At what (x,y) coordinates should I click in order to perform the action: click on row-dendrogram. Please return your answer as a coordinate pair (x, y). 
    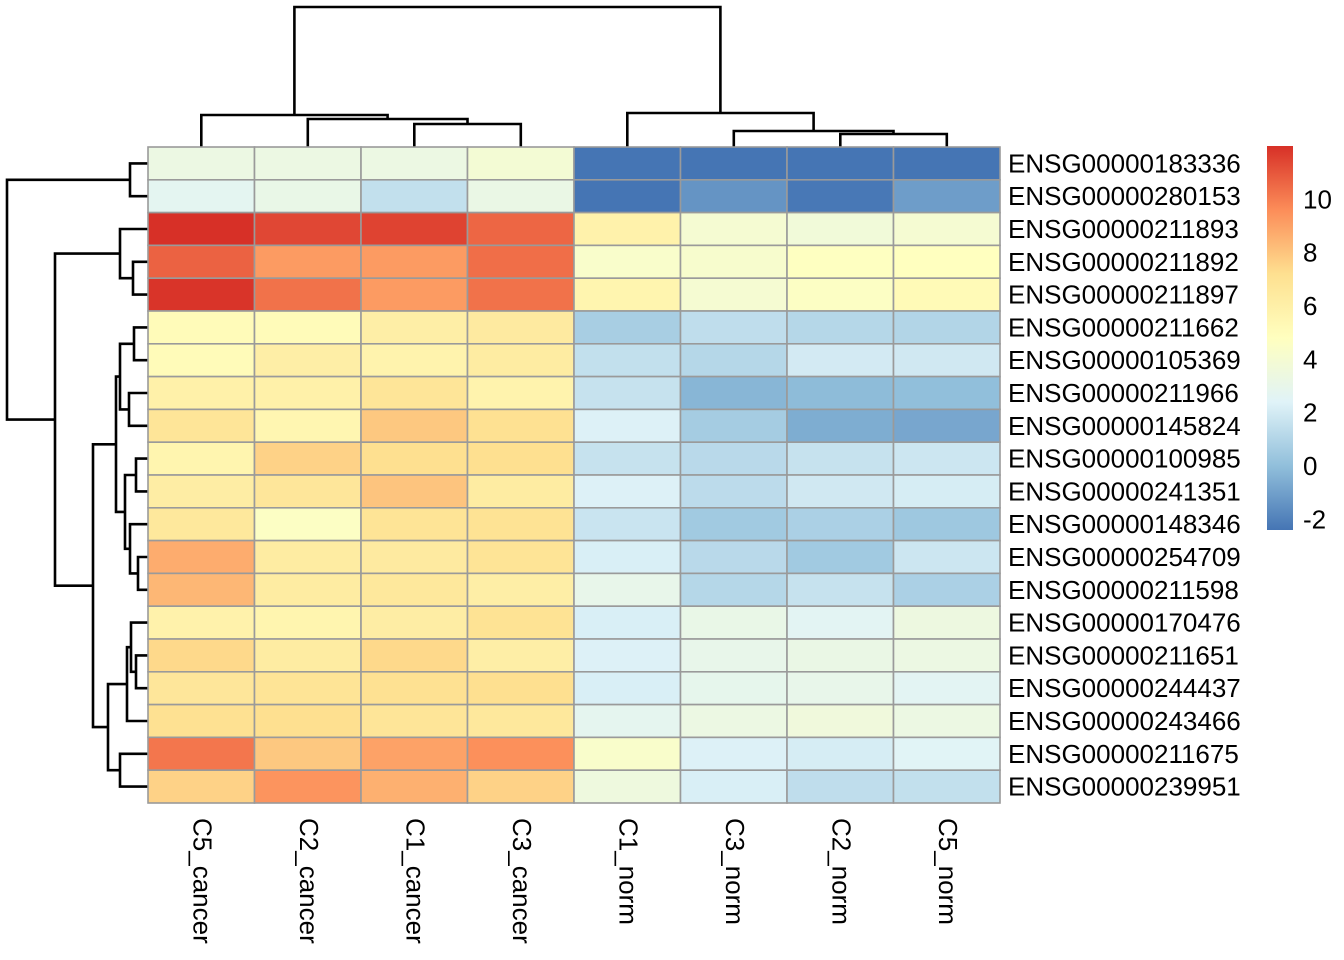
    Looking at the image, I should click on (76, 475).